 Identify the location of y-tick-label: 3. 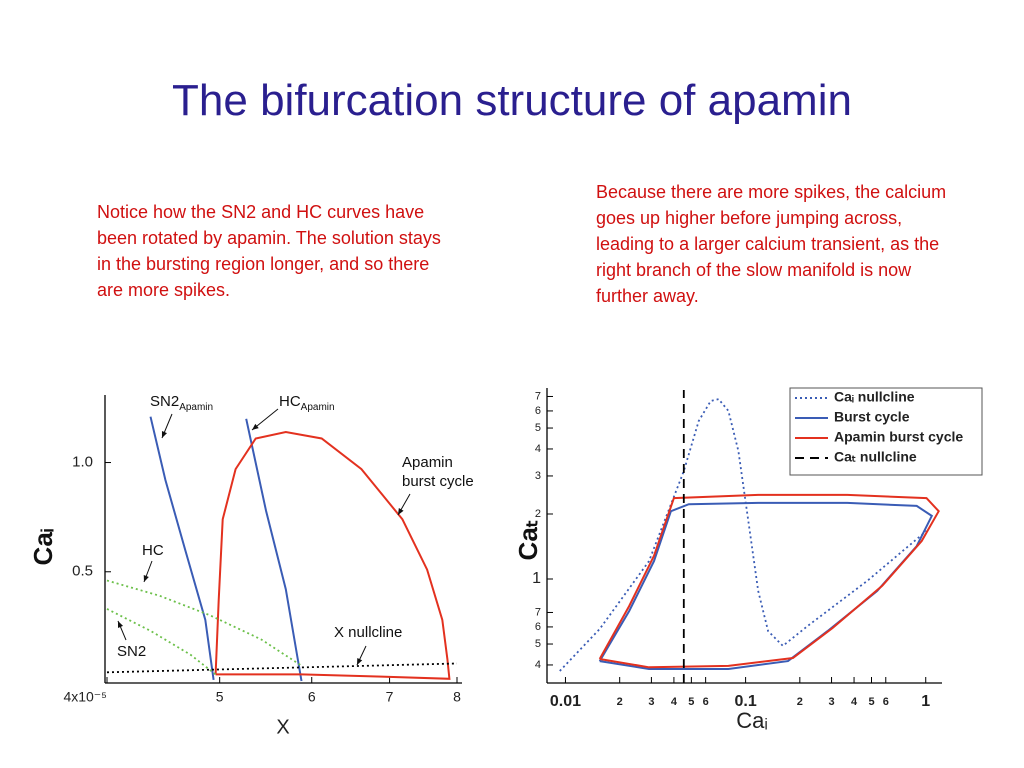
(538, 476).